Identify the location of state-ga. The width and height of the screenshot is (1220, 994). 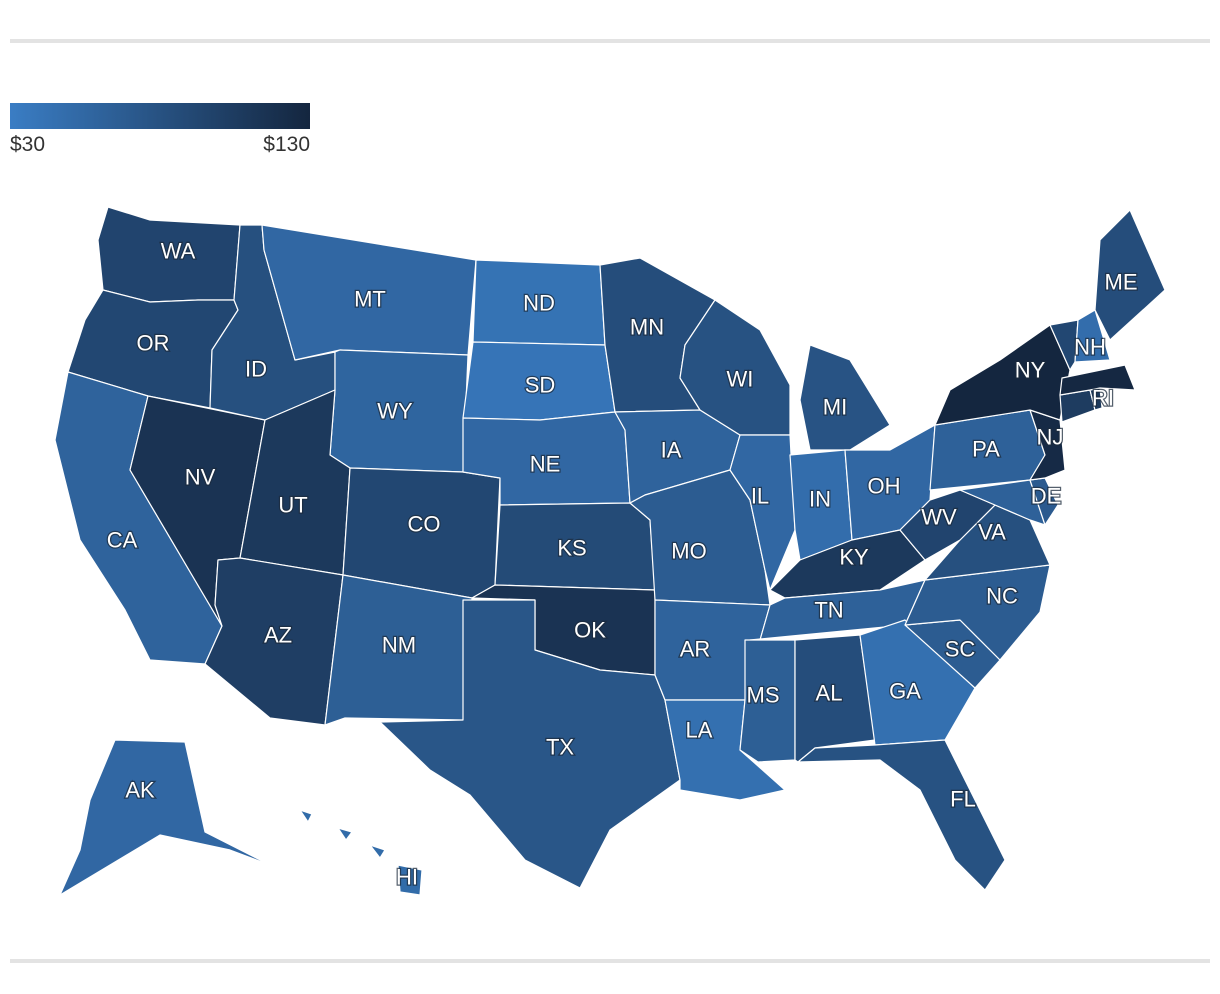
(917, 682).